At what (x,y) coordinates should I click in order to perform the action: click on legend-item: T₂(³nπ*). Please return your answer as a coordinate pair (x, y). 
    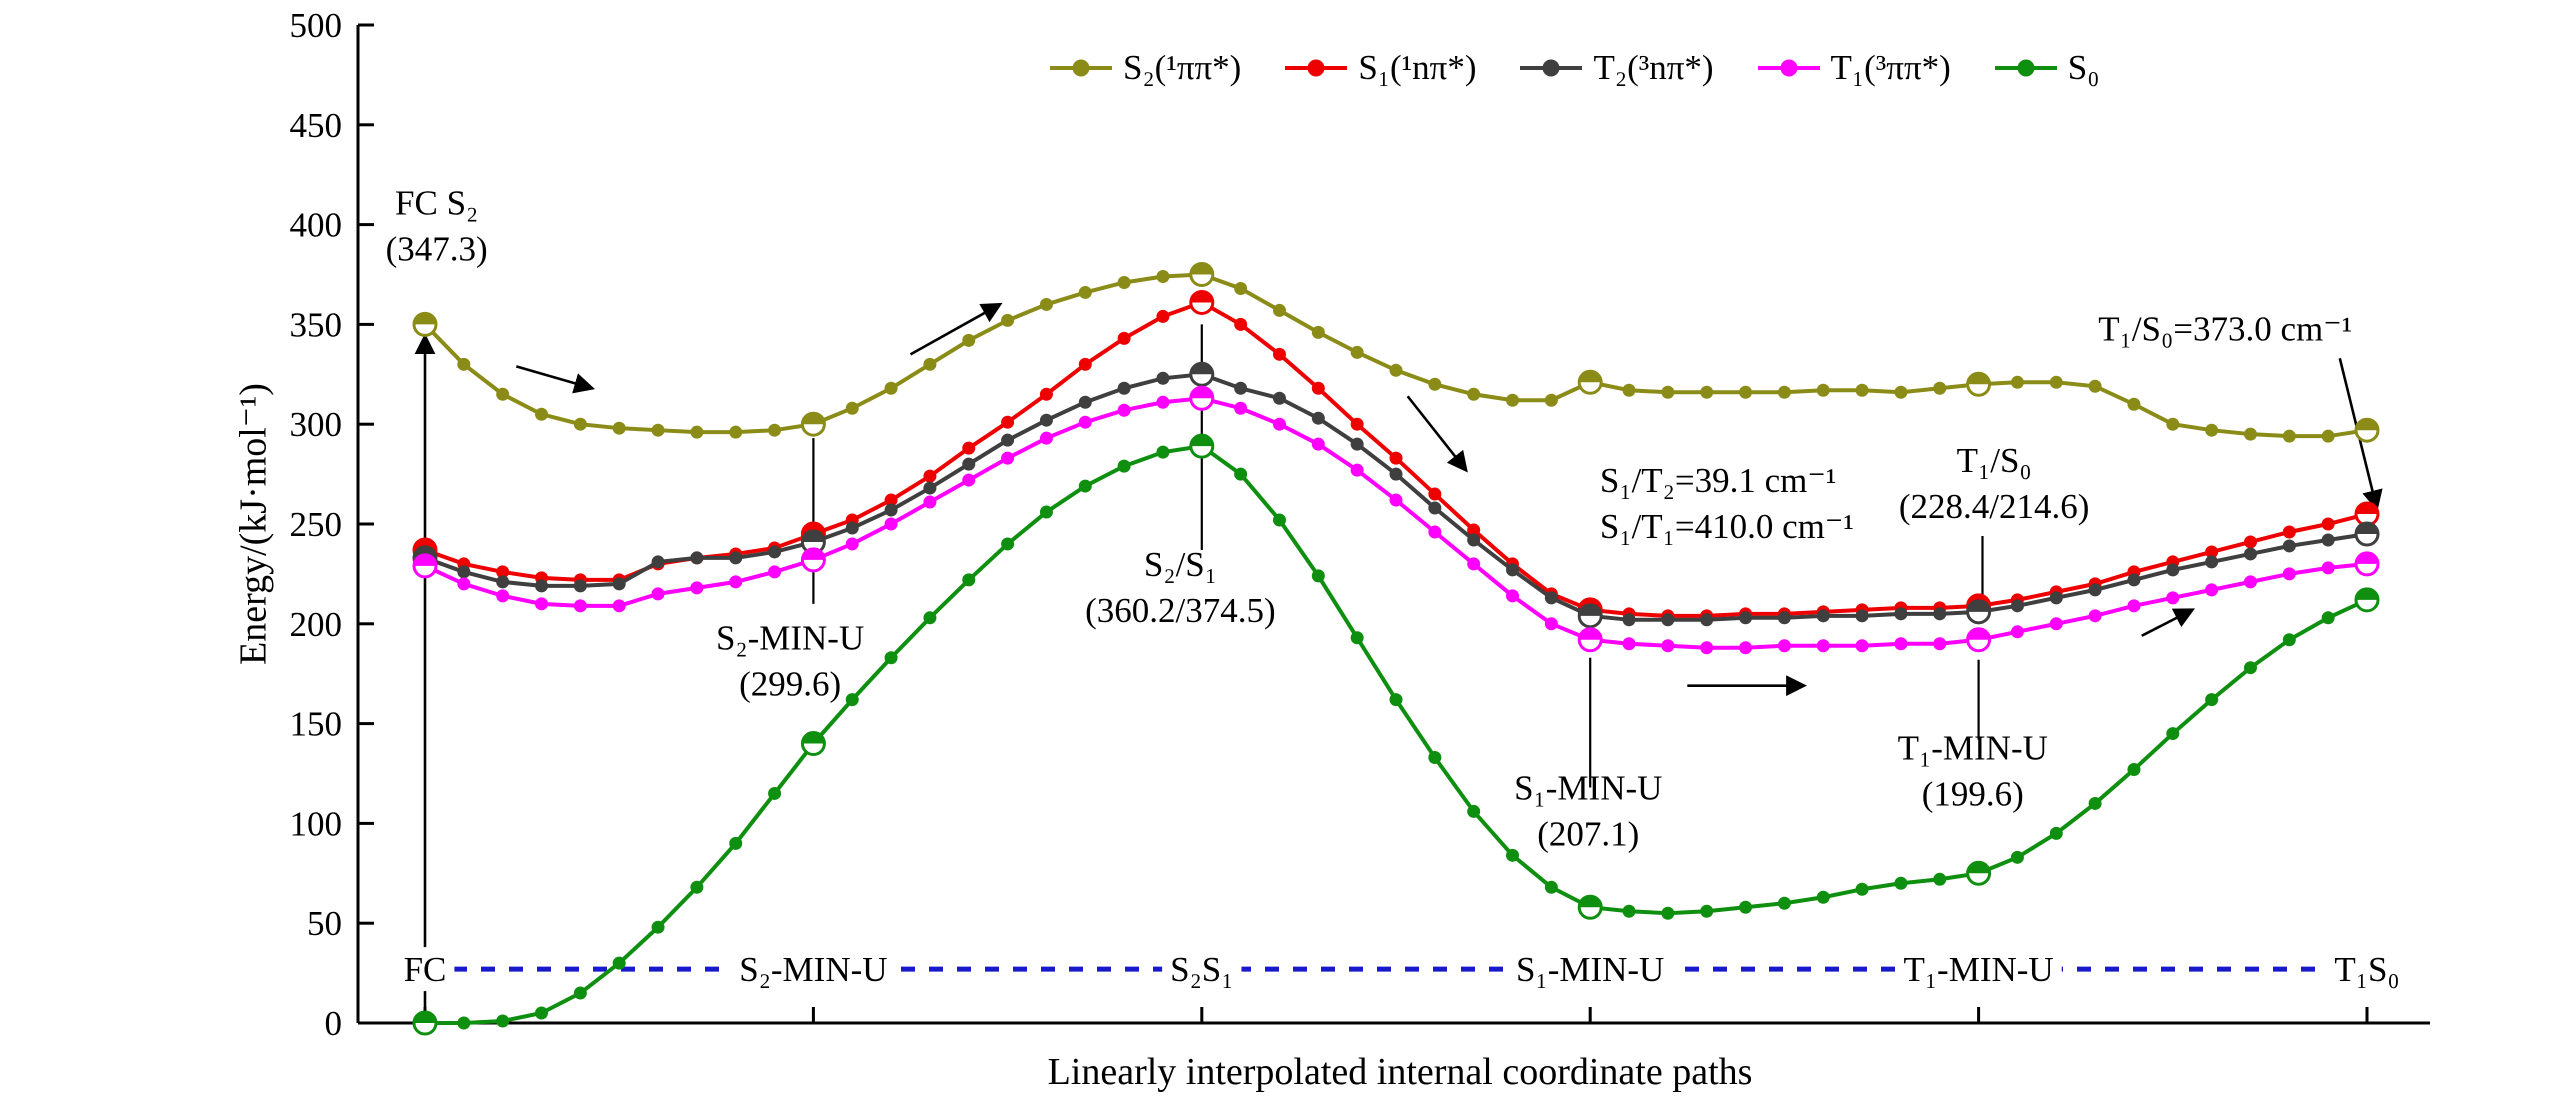
    Looking at the image, I should click on (1617, 68).